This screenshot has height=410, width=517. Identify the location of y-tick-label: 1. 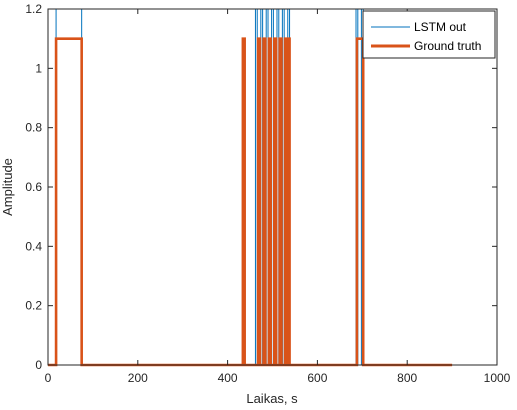
(38, 68).